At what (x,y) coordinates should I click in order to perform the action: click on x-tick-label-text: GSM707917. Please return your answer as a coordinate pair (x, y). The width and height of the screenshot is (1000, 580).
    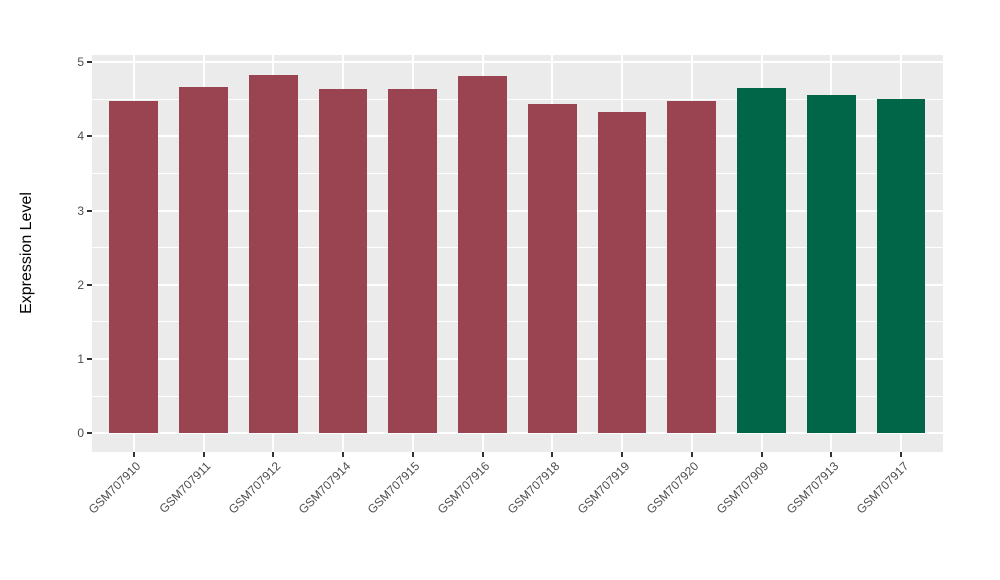
    Looking at the image, I should click on (882, 488).